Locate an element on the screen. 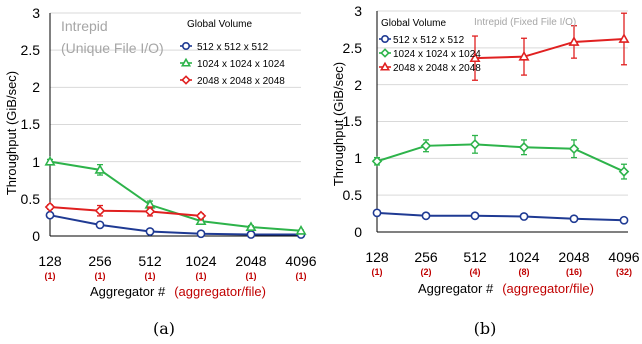 The width and height of the screenshot is (642, 344). caption-a: (a) is located at coordinates (164, 328).